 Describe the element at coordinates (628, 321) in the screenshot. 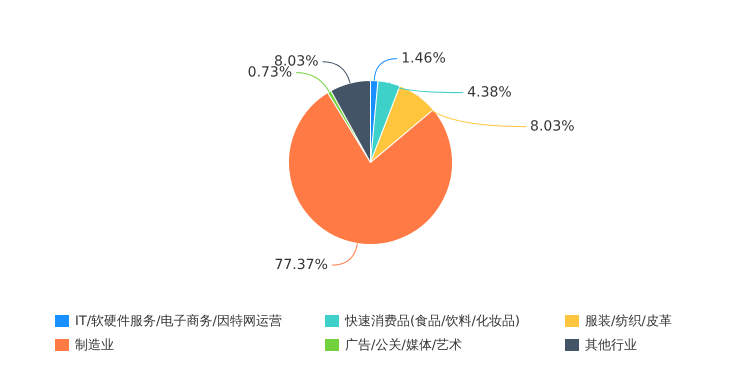

I see `legend-label: 服装/纺织/皮革` at that location.